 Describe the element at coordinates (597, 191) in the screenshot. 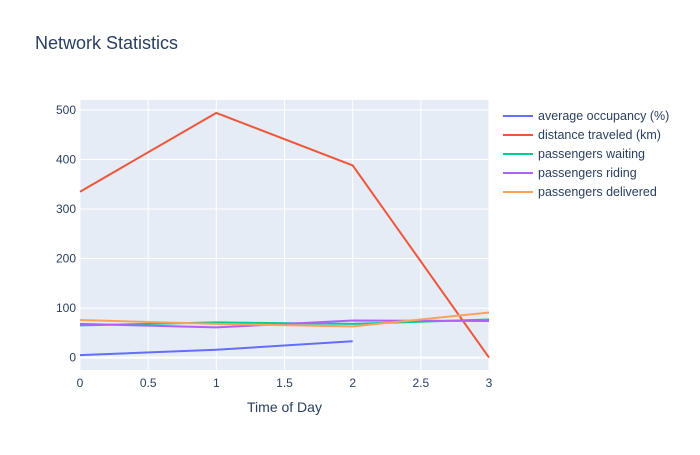

I see `legend-label: passengers delivered` at that location.